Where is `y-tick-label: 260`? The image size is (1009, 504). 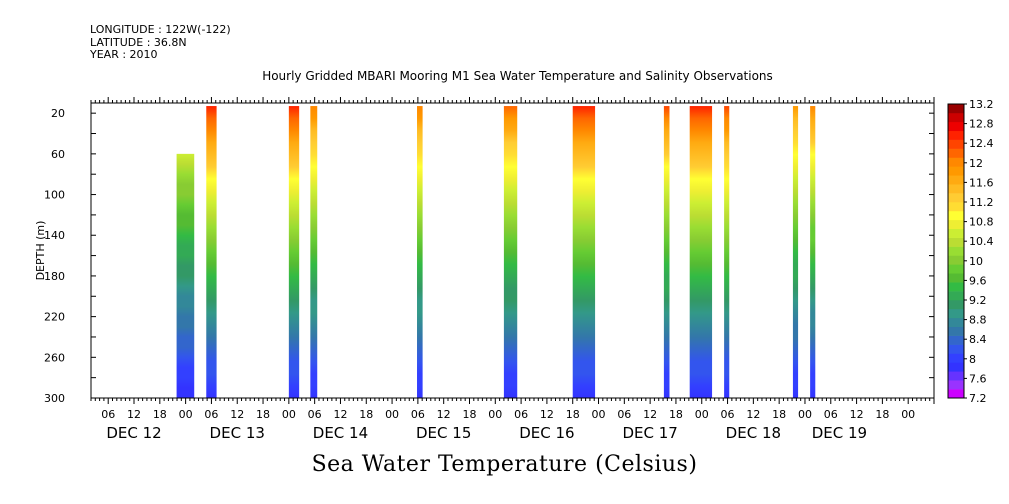
y-tick-label: 260 is located at coordinates (54, 357).